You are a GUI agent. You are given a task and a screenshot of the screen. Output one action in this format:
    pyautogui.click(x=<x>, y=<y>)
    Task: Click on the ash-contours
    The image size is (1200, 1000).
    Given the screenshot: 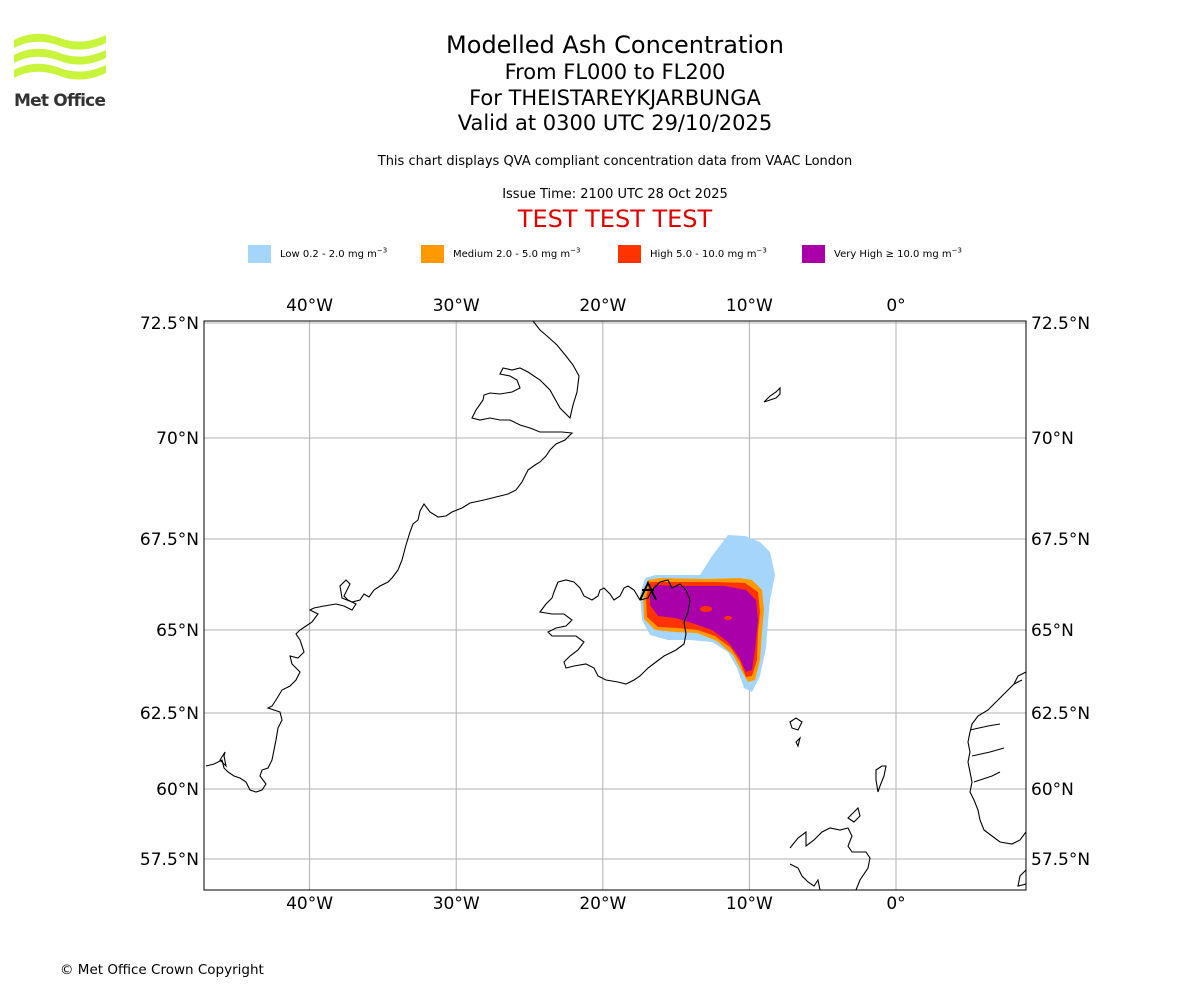 What is the action you would take?
    pyautogui.click(x=707, y=613)
    